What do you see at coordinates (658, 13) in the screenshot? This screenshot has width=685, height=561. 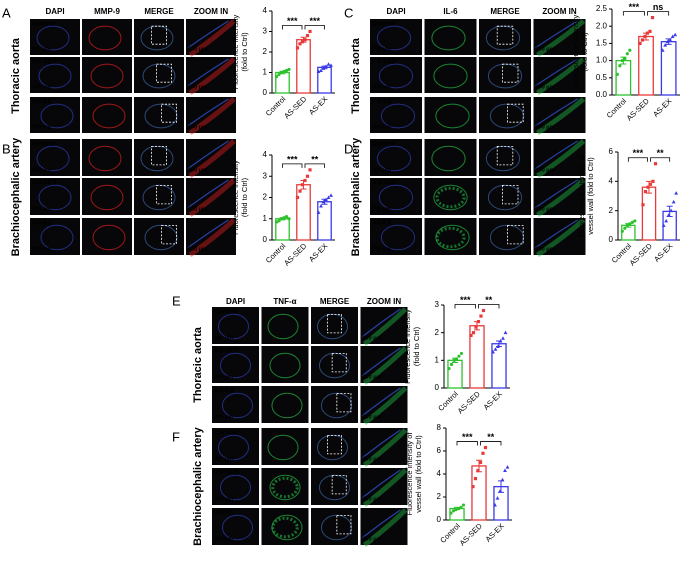 I see `significance-bracket` at bounding box center [658, 13].